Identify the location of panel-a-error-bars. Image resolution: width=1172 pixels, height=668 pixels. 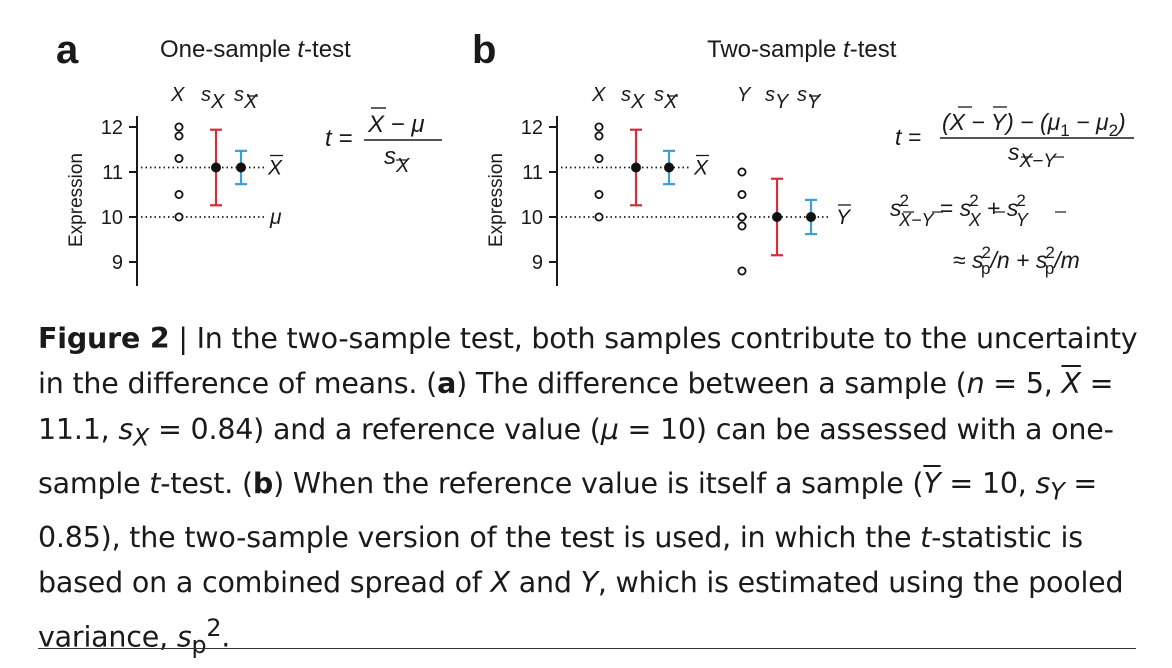
(228, 167).